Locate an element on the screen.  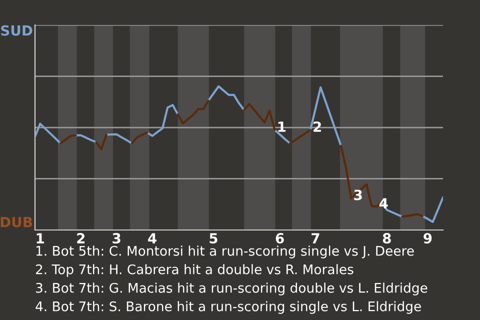
series-label: 2 is located at coordinates (317, 126).